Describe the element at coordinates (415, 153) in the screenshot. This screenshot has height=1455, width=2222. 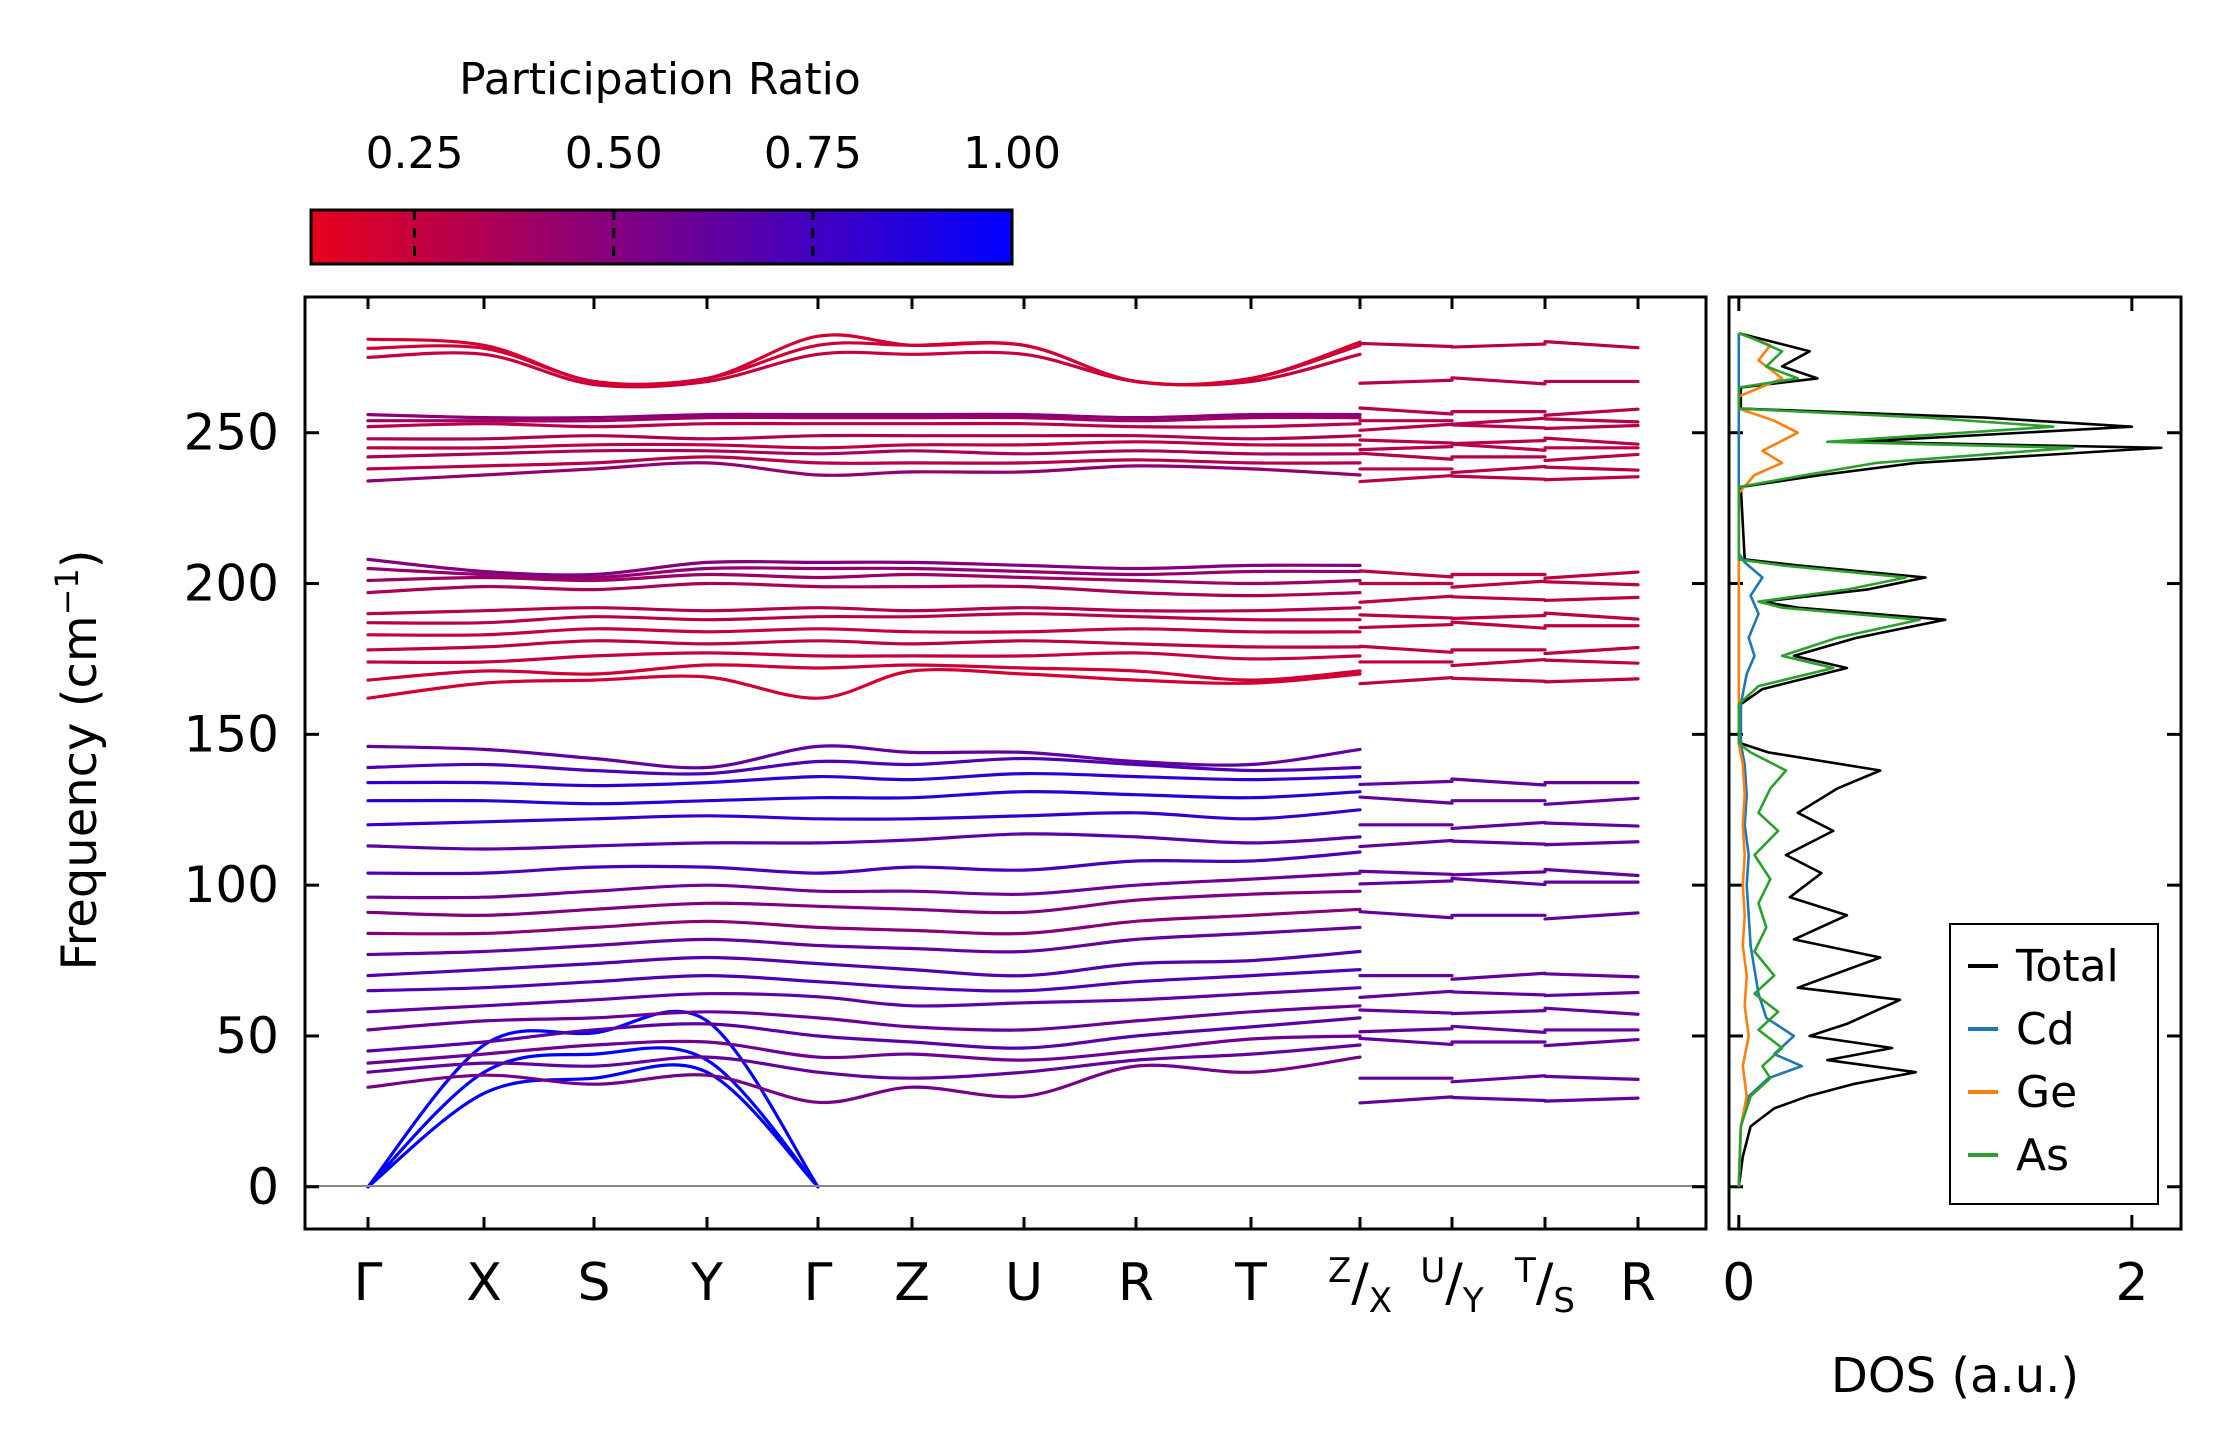
I see `colorbar-tick-label: 0.25` at that location.